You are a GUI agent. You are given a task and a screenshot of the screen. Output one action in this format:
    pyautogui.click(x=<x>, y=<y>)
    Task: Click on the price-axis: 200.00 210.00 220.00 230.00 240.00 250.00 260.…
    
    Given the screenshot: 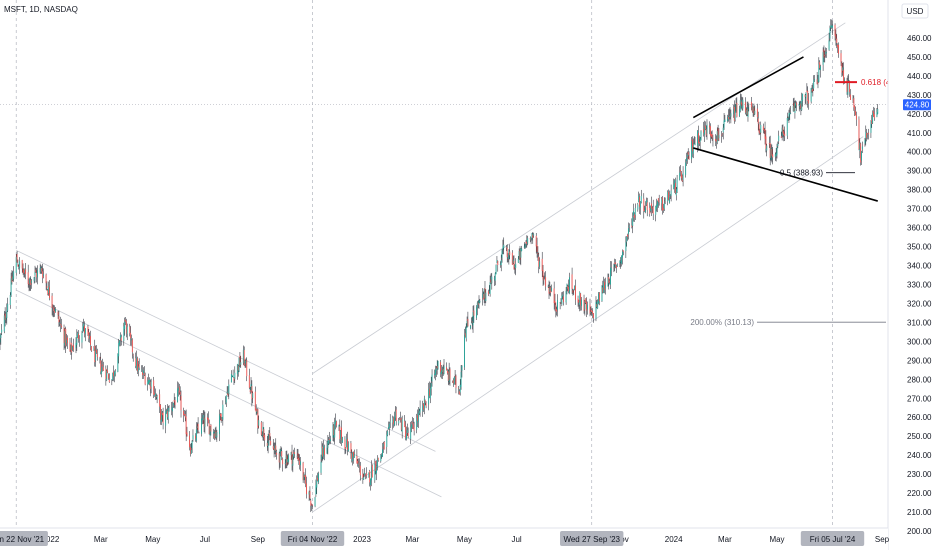 What is the action you would take?
    pyautogui.click(x=909, y=275)
    